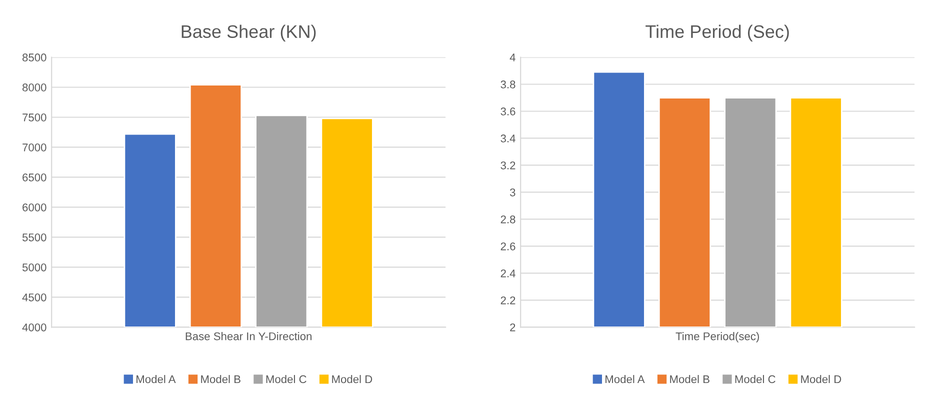 This screenshot has height=409, width=938. Describe the element at coordinates (34, 327) in the screenshot. I see `y-tick-label: 4000` at that location.